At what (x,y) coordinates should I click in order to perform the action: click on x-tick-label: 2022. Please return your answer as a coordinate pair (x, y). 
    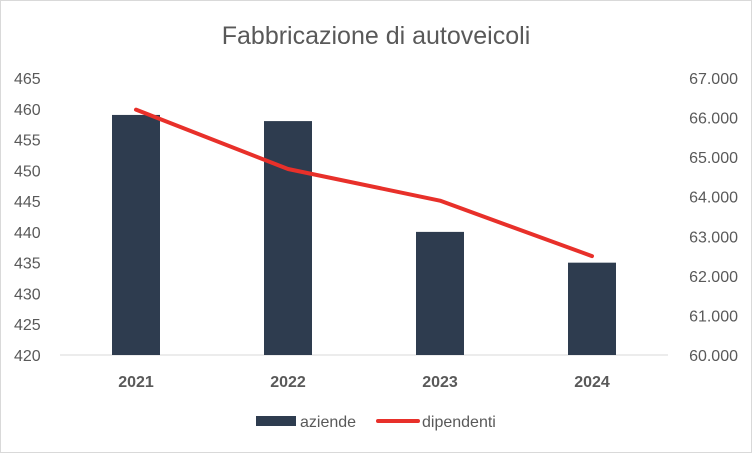
    Looking at the image, I should click on (288, 382).